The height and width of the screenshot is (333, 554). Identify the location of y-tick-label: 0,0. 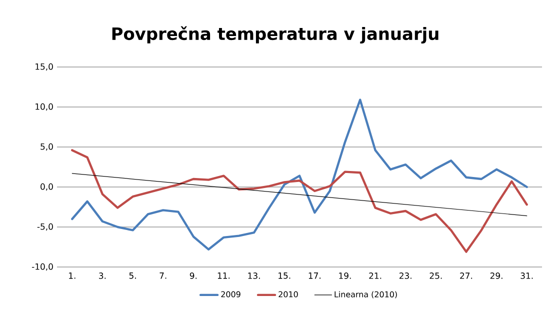
(46, 187).